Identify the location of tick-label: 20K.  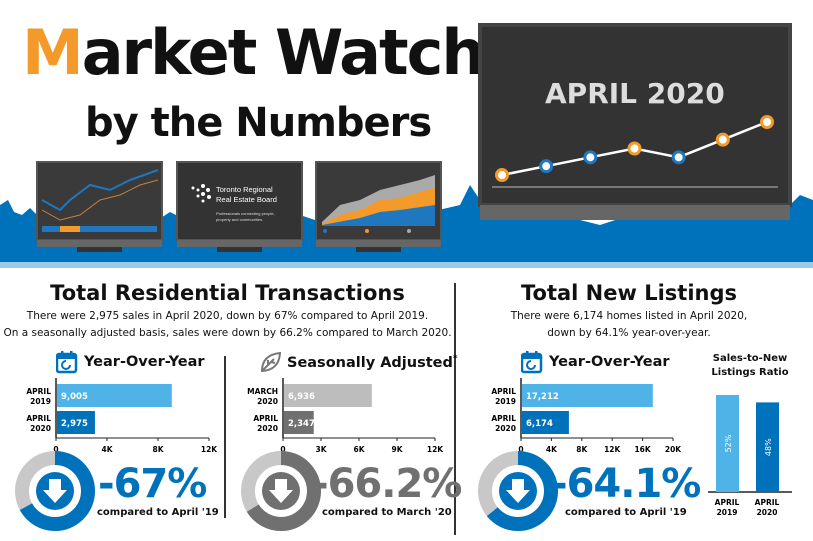
(673, 449).